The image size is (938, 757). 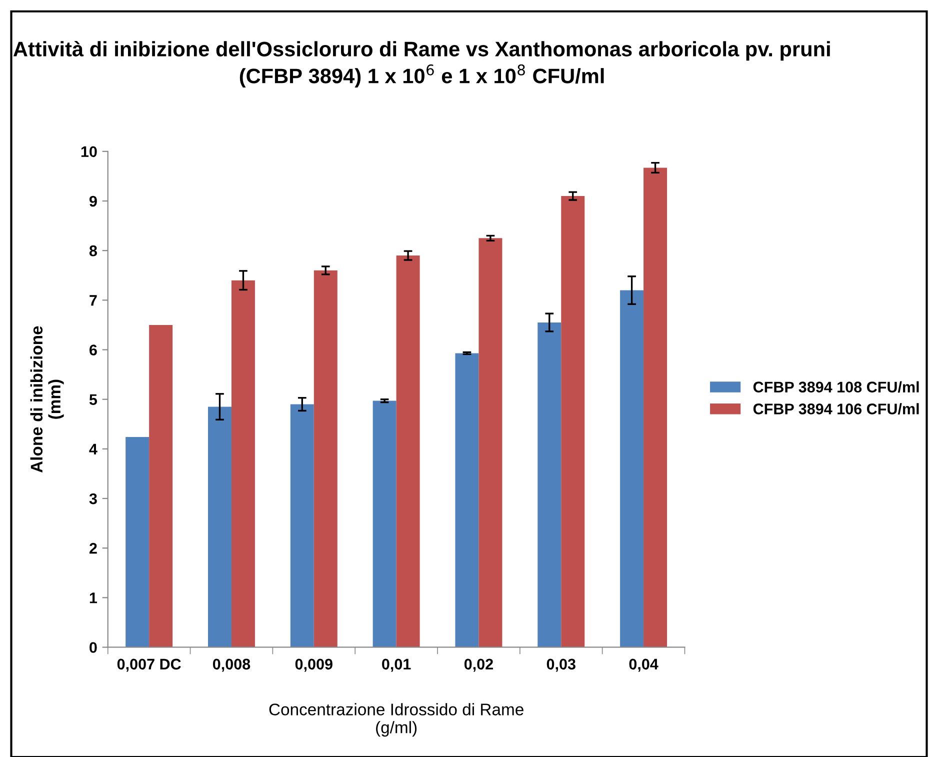 What do you see at coordinates (313, 665) in the screenshot?
I see `x-tick-label: 0,009` at bounding box center [313, 665].